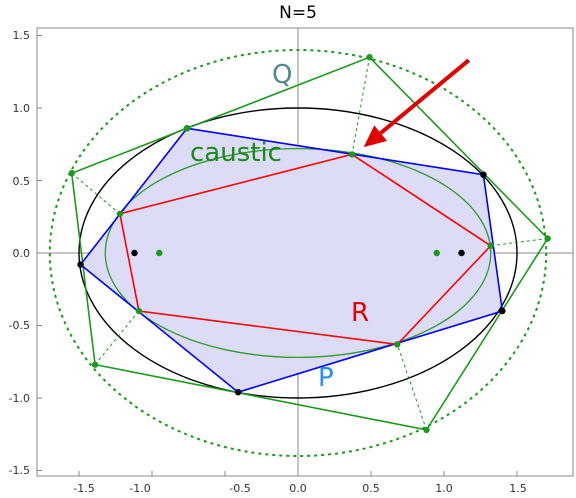 The image size is (576, 498). Describe the element at coordinates (326, 378) in the screenshot. I see `label-p: P` at that location.